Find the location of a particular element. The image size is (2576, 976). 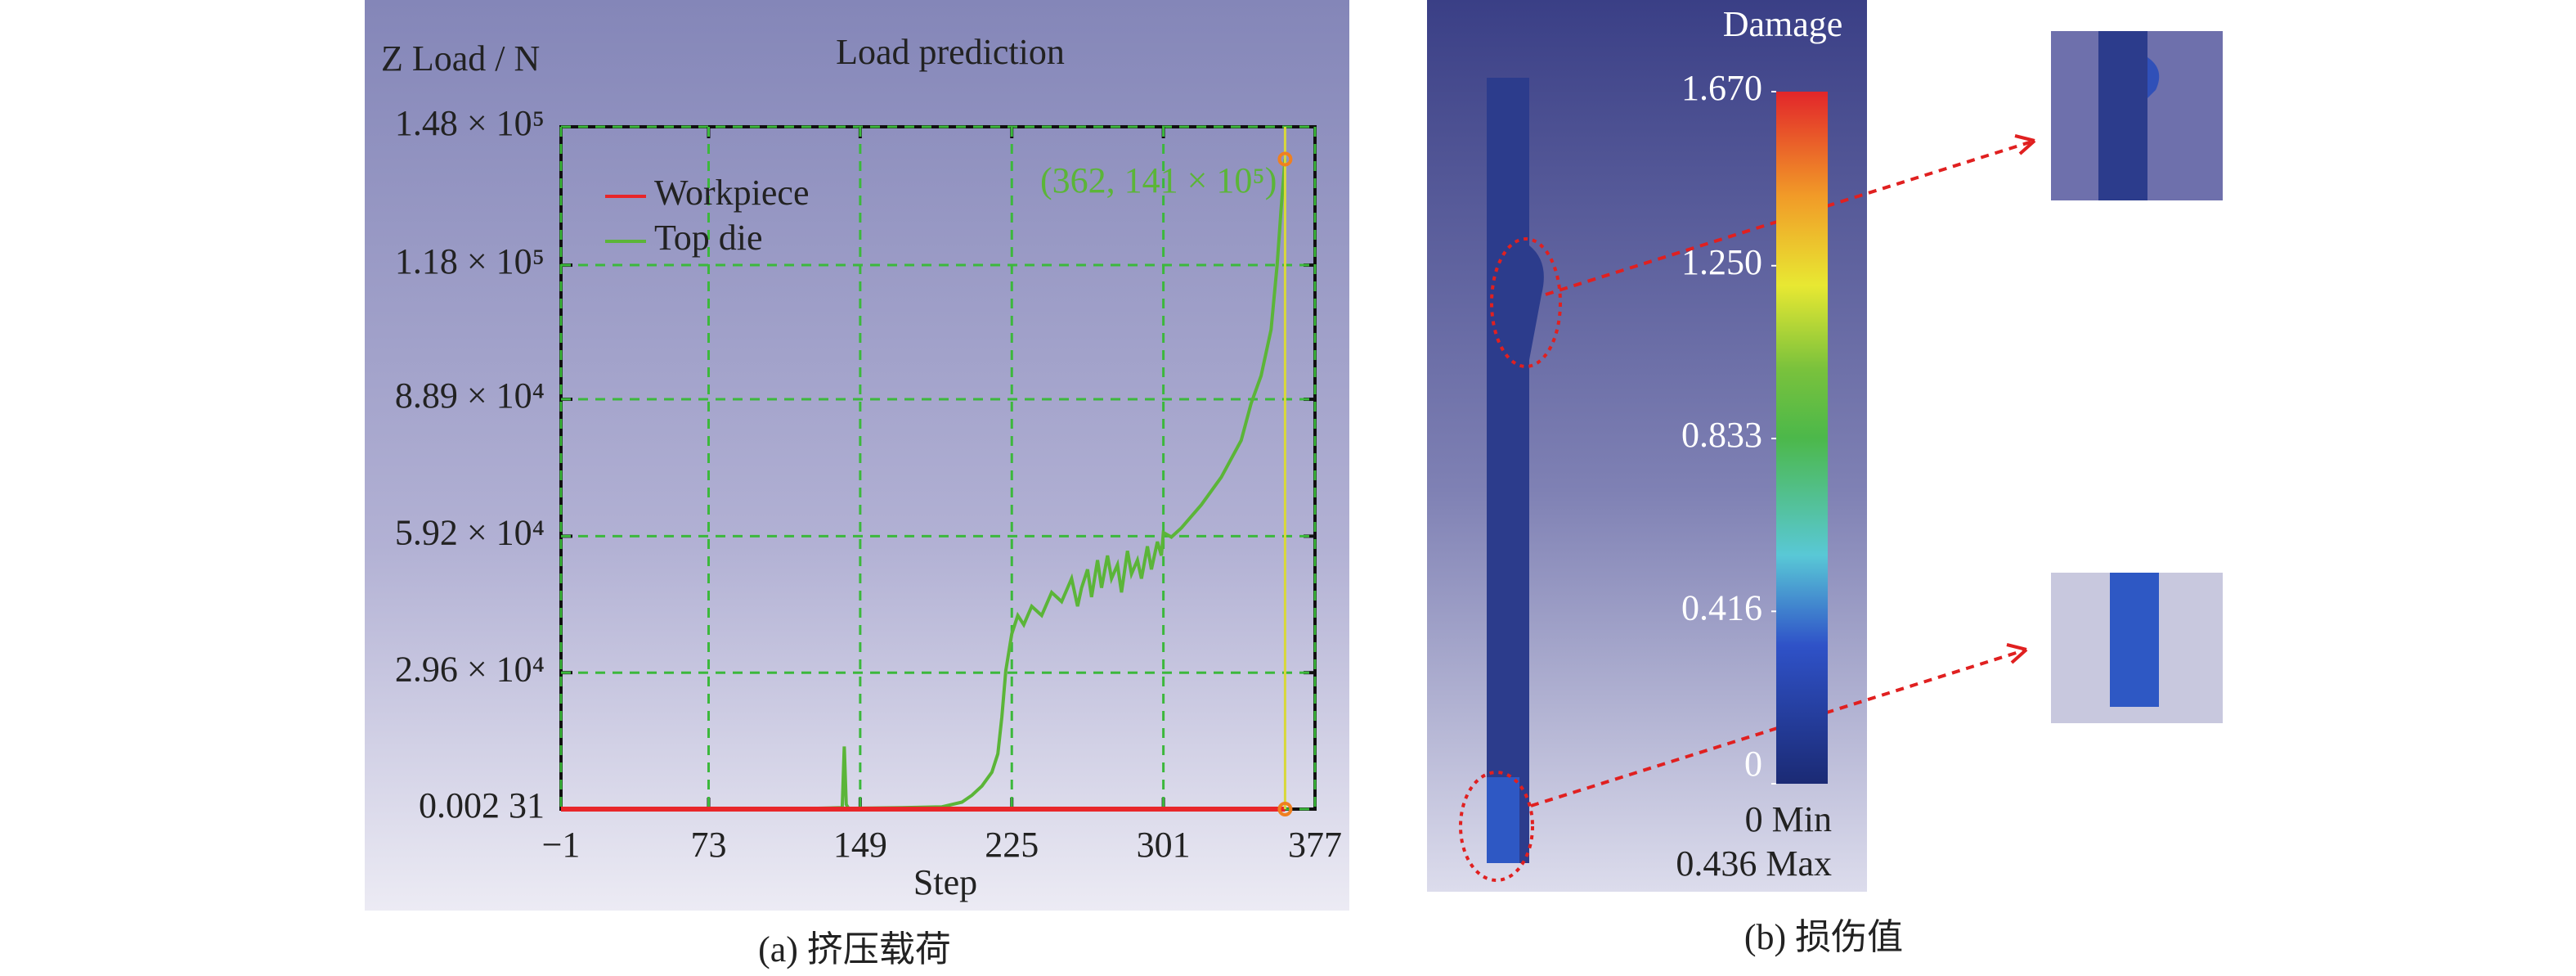

x-tick-label: 149 is located at coordinates (860, 845).